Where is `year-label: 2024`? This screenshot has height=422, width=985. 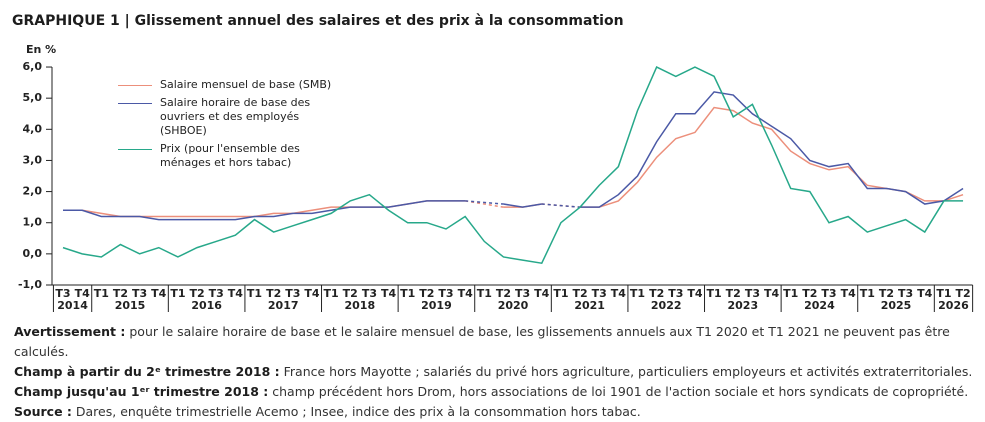 year-label: 2024 is located at coordinates (819, 305).